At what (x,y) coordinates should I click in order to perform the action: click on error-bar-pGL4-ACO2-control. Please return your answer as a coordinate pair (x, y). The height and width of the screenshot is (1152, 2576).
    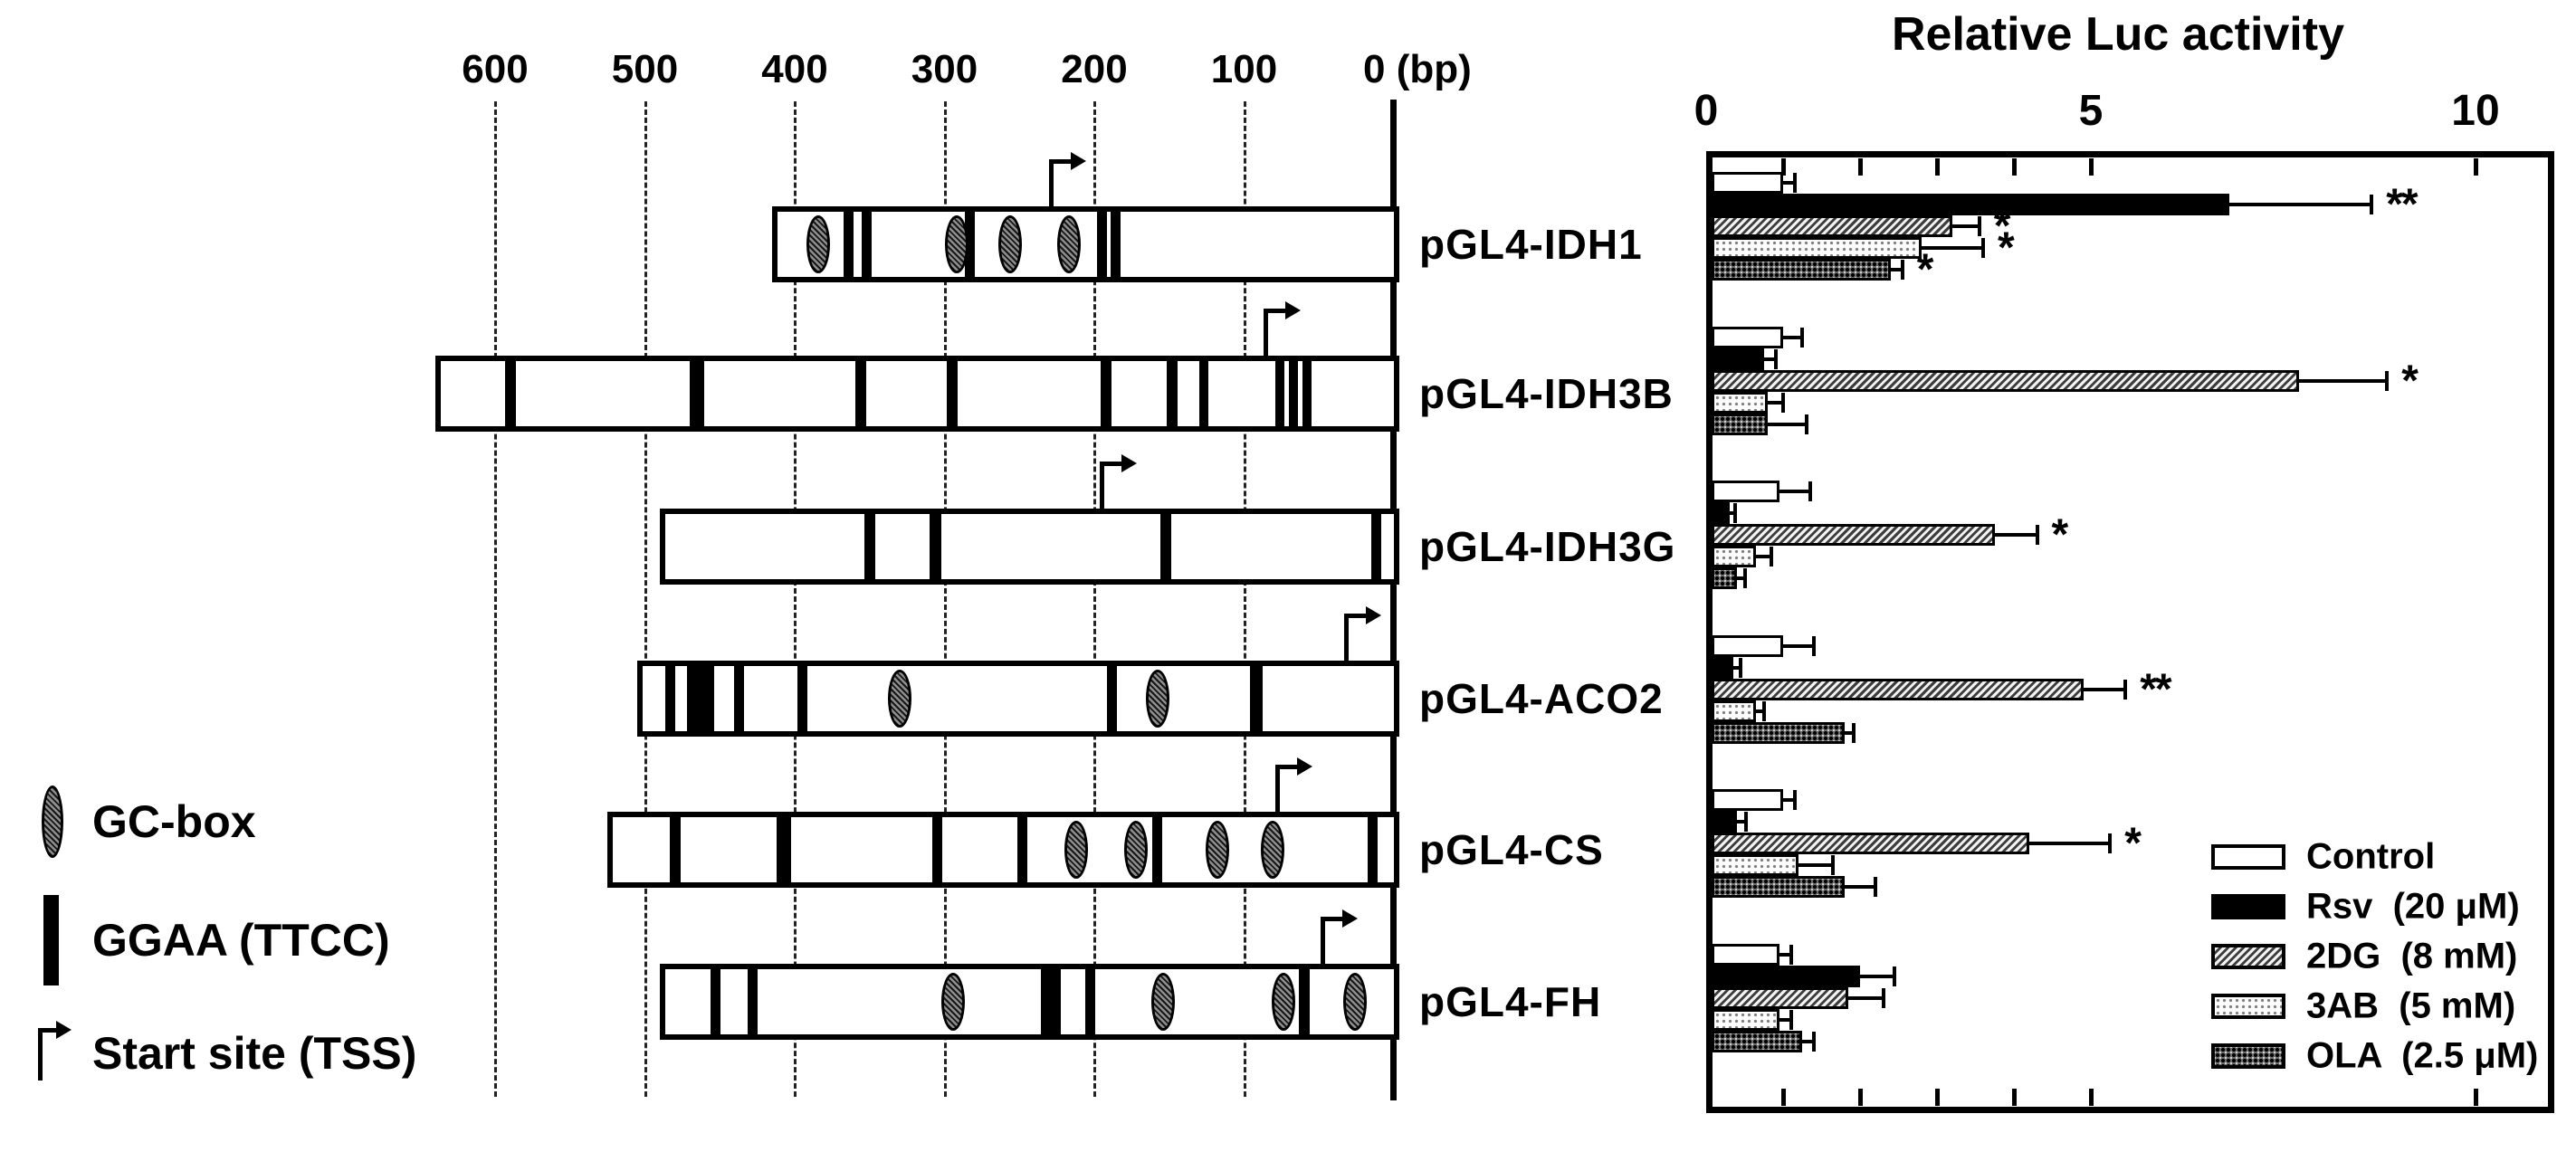
    Looking at the image, I should click on (1799, 646).